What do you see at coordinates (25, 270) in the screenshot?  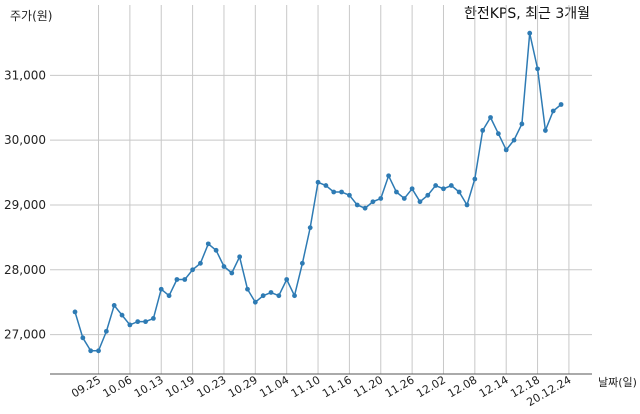 I see `y-tick-label: 28,000` at bounding box center [25, 270].